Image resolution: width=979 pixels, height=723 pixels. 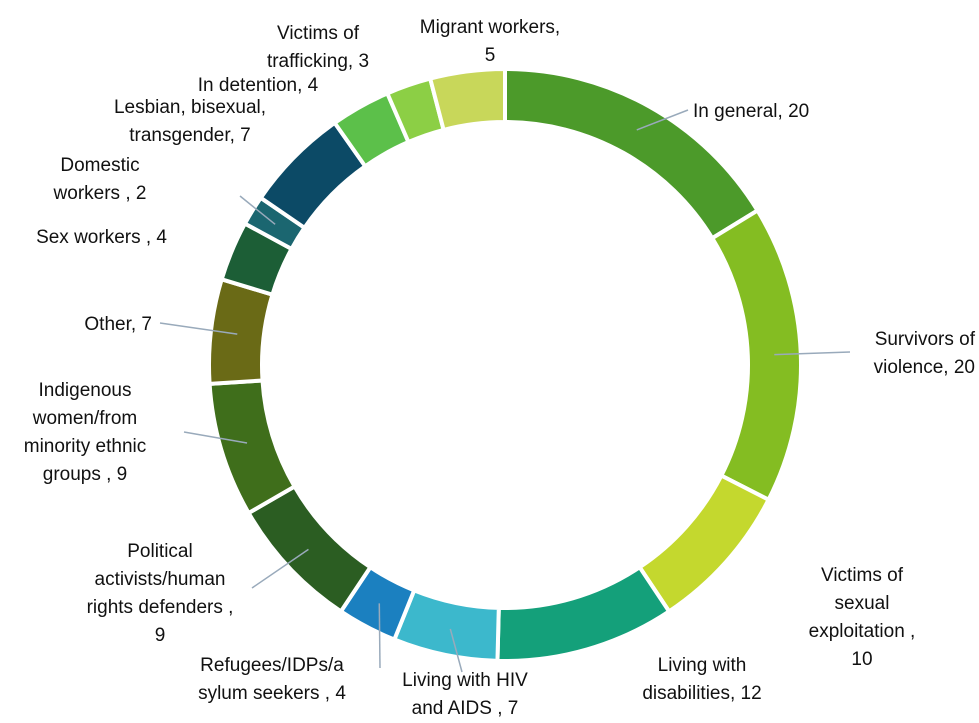 What do you see at coordinates (862, 617) in the screenshot?
I see `slice-label: Victims of sexual exploitation , 10` at bounding box center [862, 617].